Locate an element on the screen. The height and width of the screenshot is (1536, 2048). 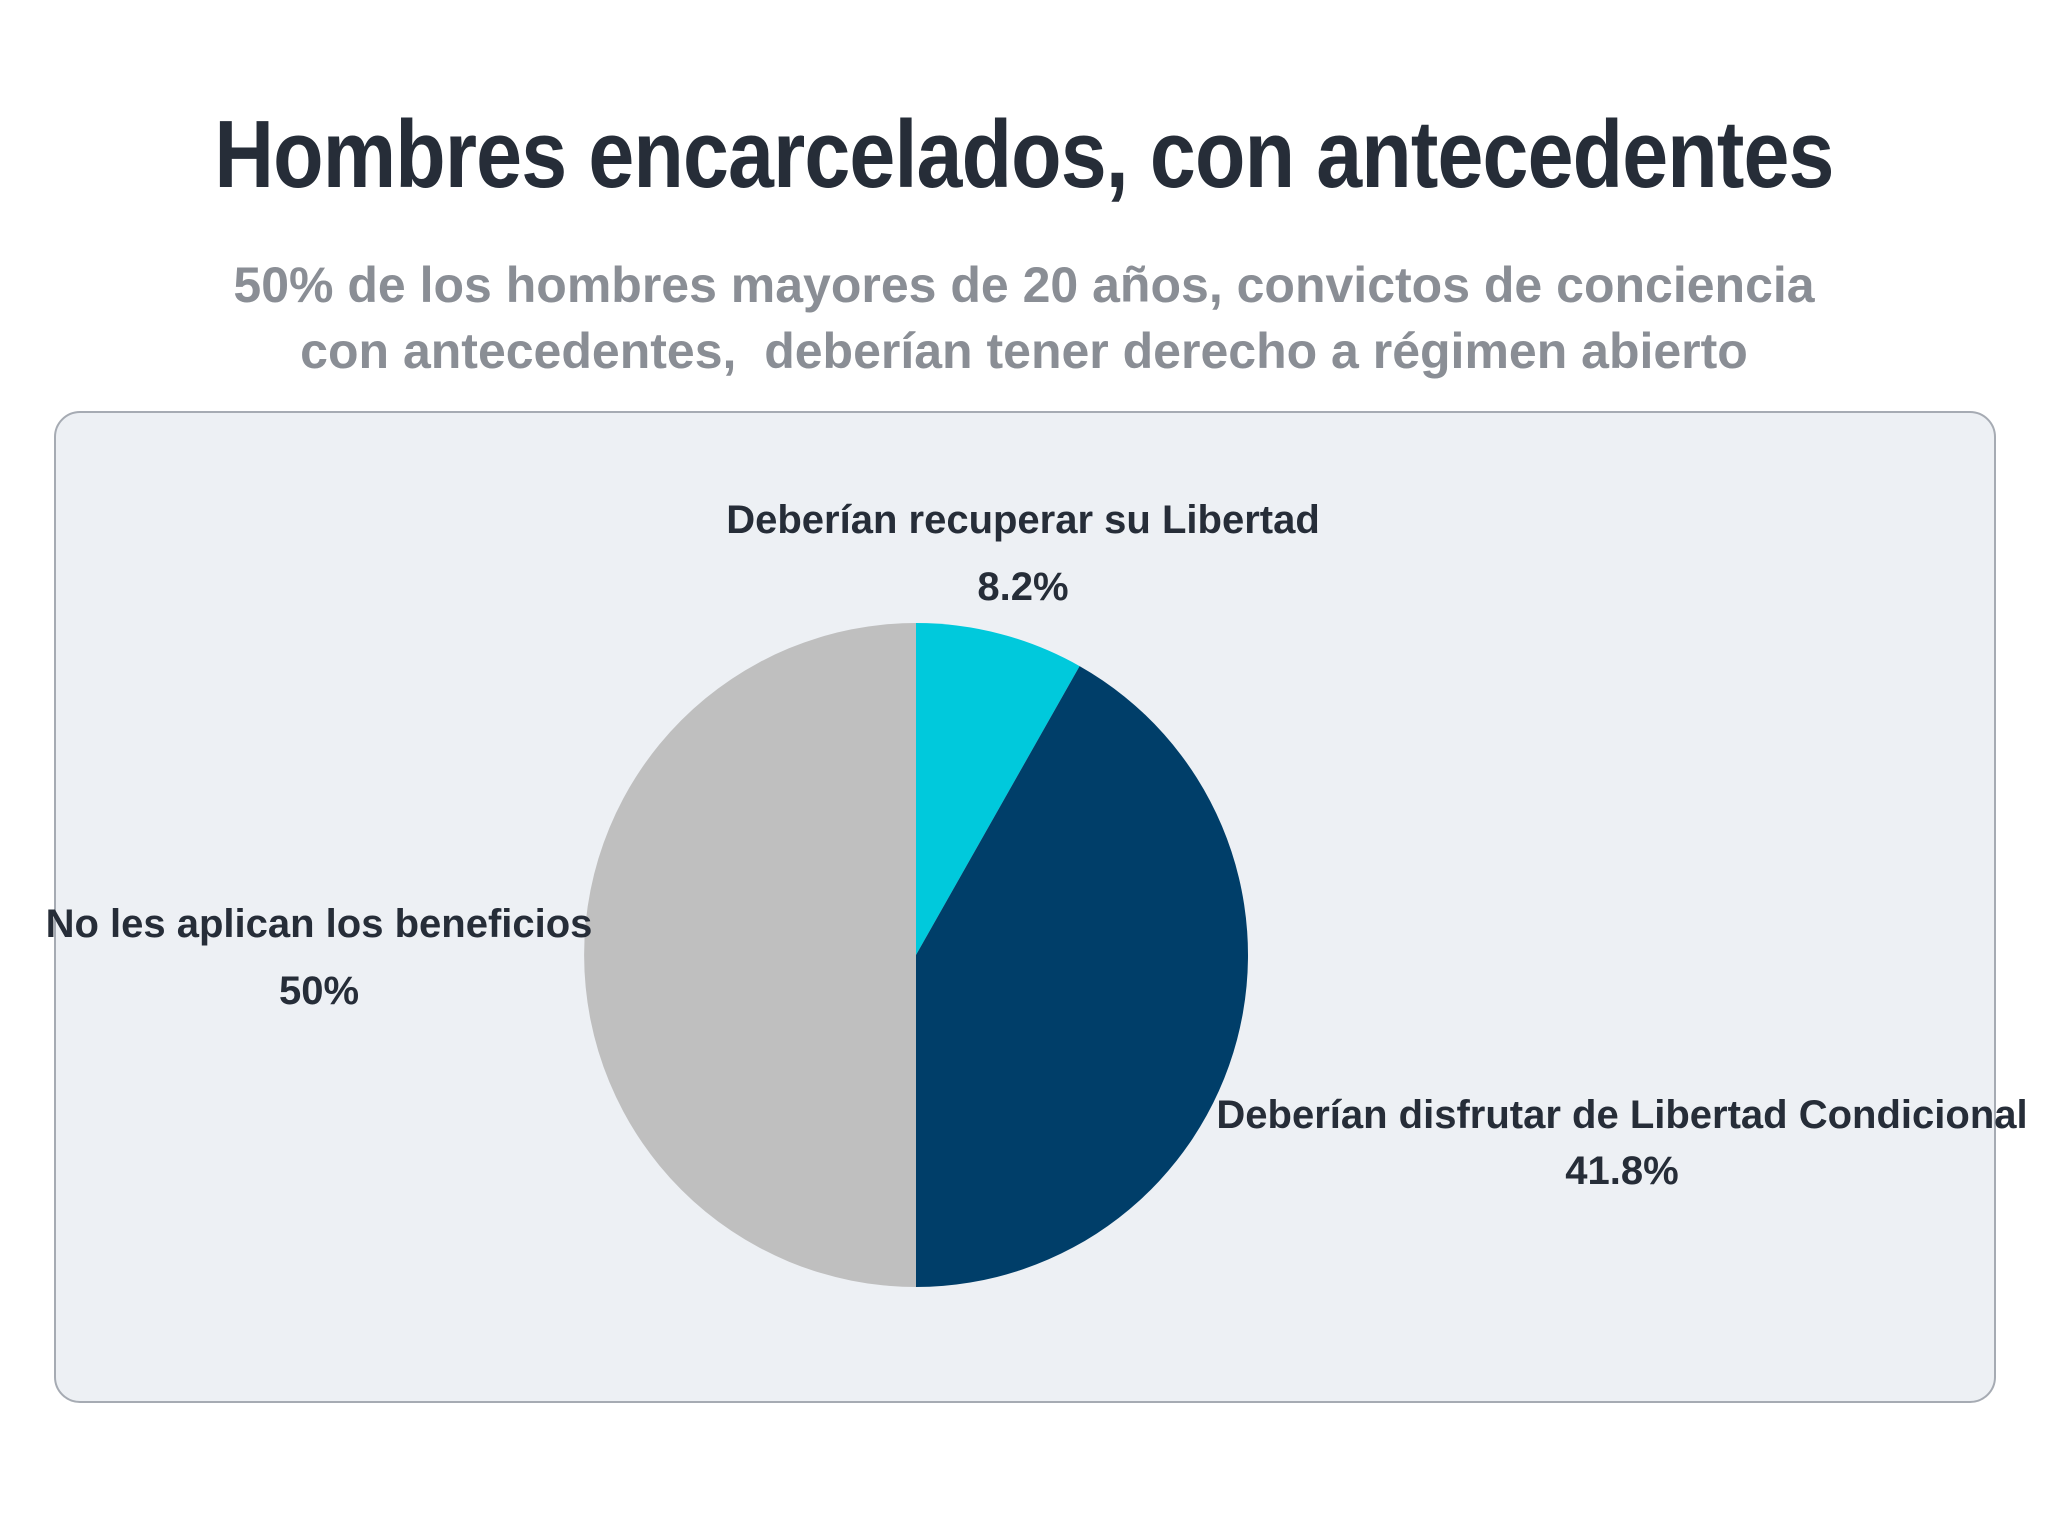
pie-slice-libertad-condicional is located at coordinates (1082, 976).